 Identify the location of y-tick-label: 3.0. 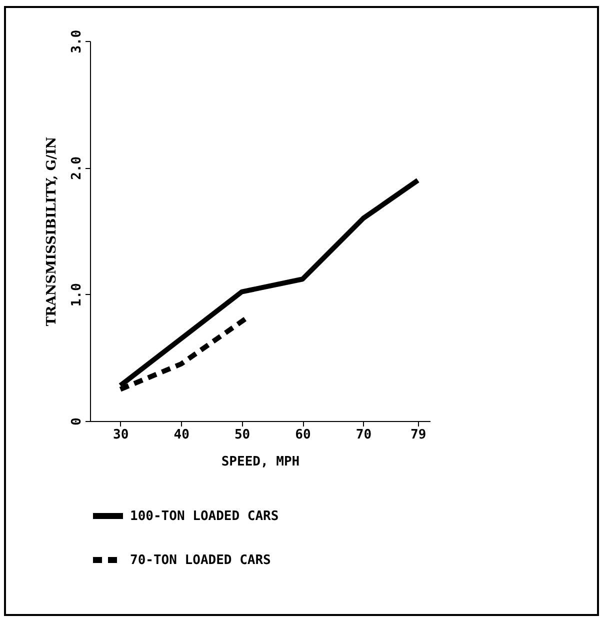
(77, 42).